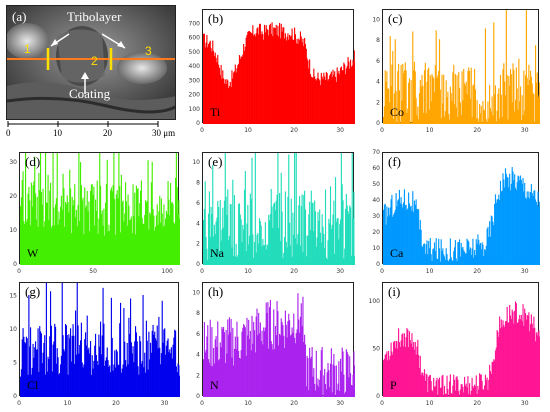  What do you see at coordinates (195, 95) in the screenshot?
I see `y-tick-label: 200` at bounding box center [195, 95].